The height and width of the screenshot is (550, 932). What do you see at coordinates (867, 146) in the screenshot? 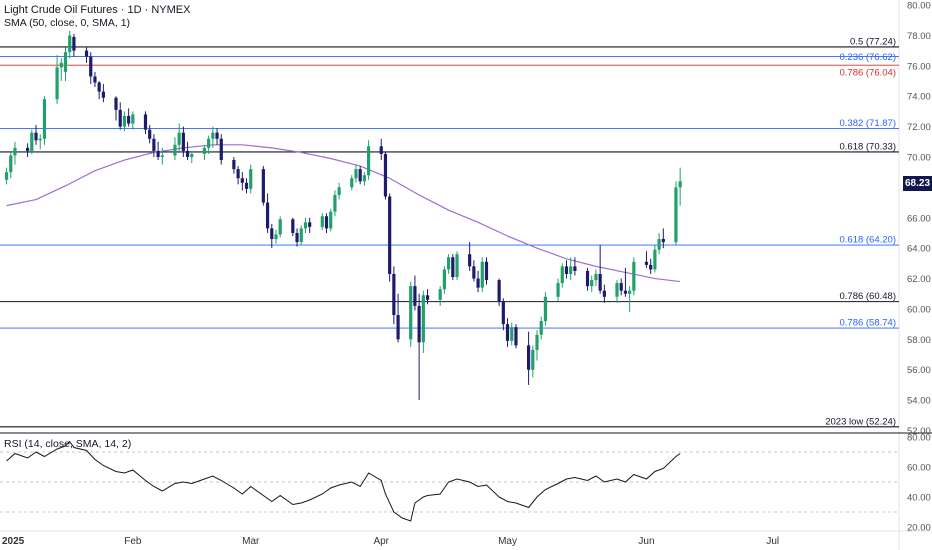
I see `level-label: 0.618 (70.33)` at bounding box center [867, 146].